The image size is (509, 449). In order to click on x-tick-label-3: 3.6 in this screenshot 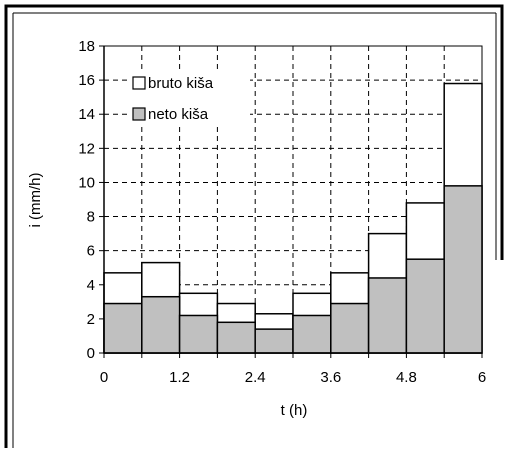, I will do `click(330, 377)`.